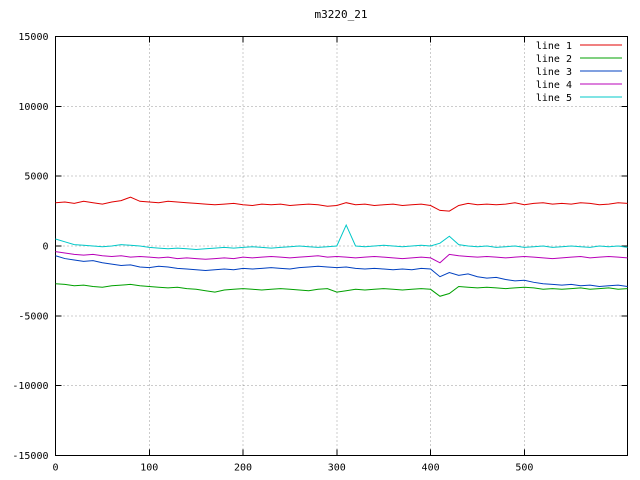  What do you see at coordinates (33, 107) in the screenshot?
I see `y-tick-label: 10000` at bounding box center [33, 107].